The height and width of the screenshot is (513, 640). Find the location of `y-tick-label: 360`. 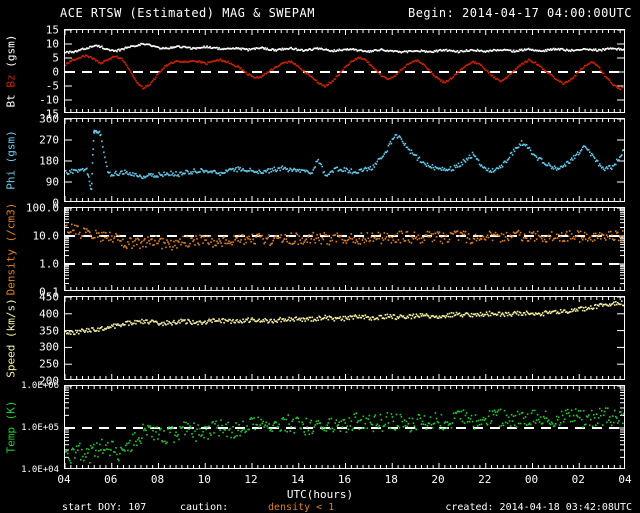

y-tick-label: 360 is located at coordinates (50, 119).